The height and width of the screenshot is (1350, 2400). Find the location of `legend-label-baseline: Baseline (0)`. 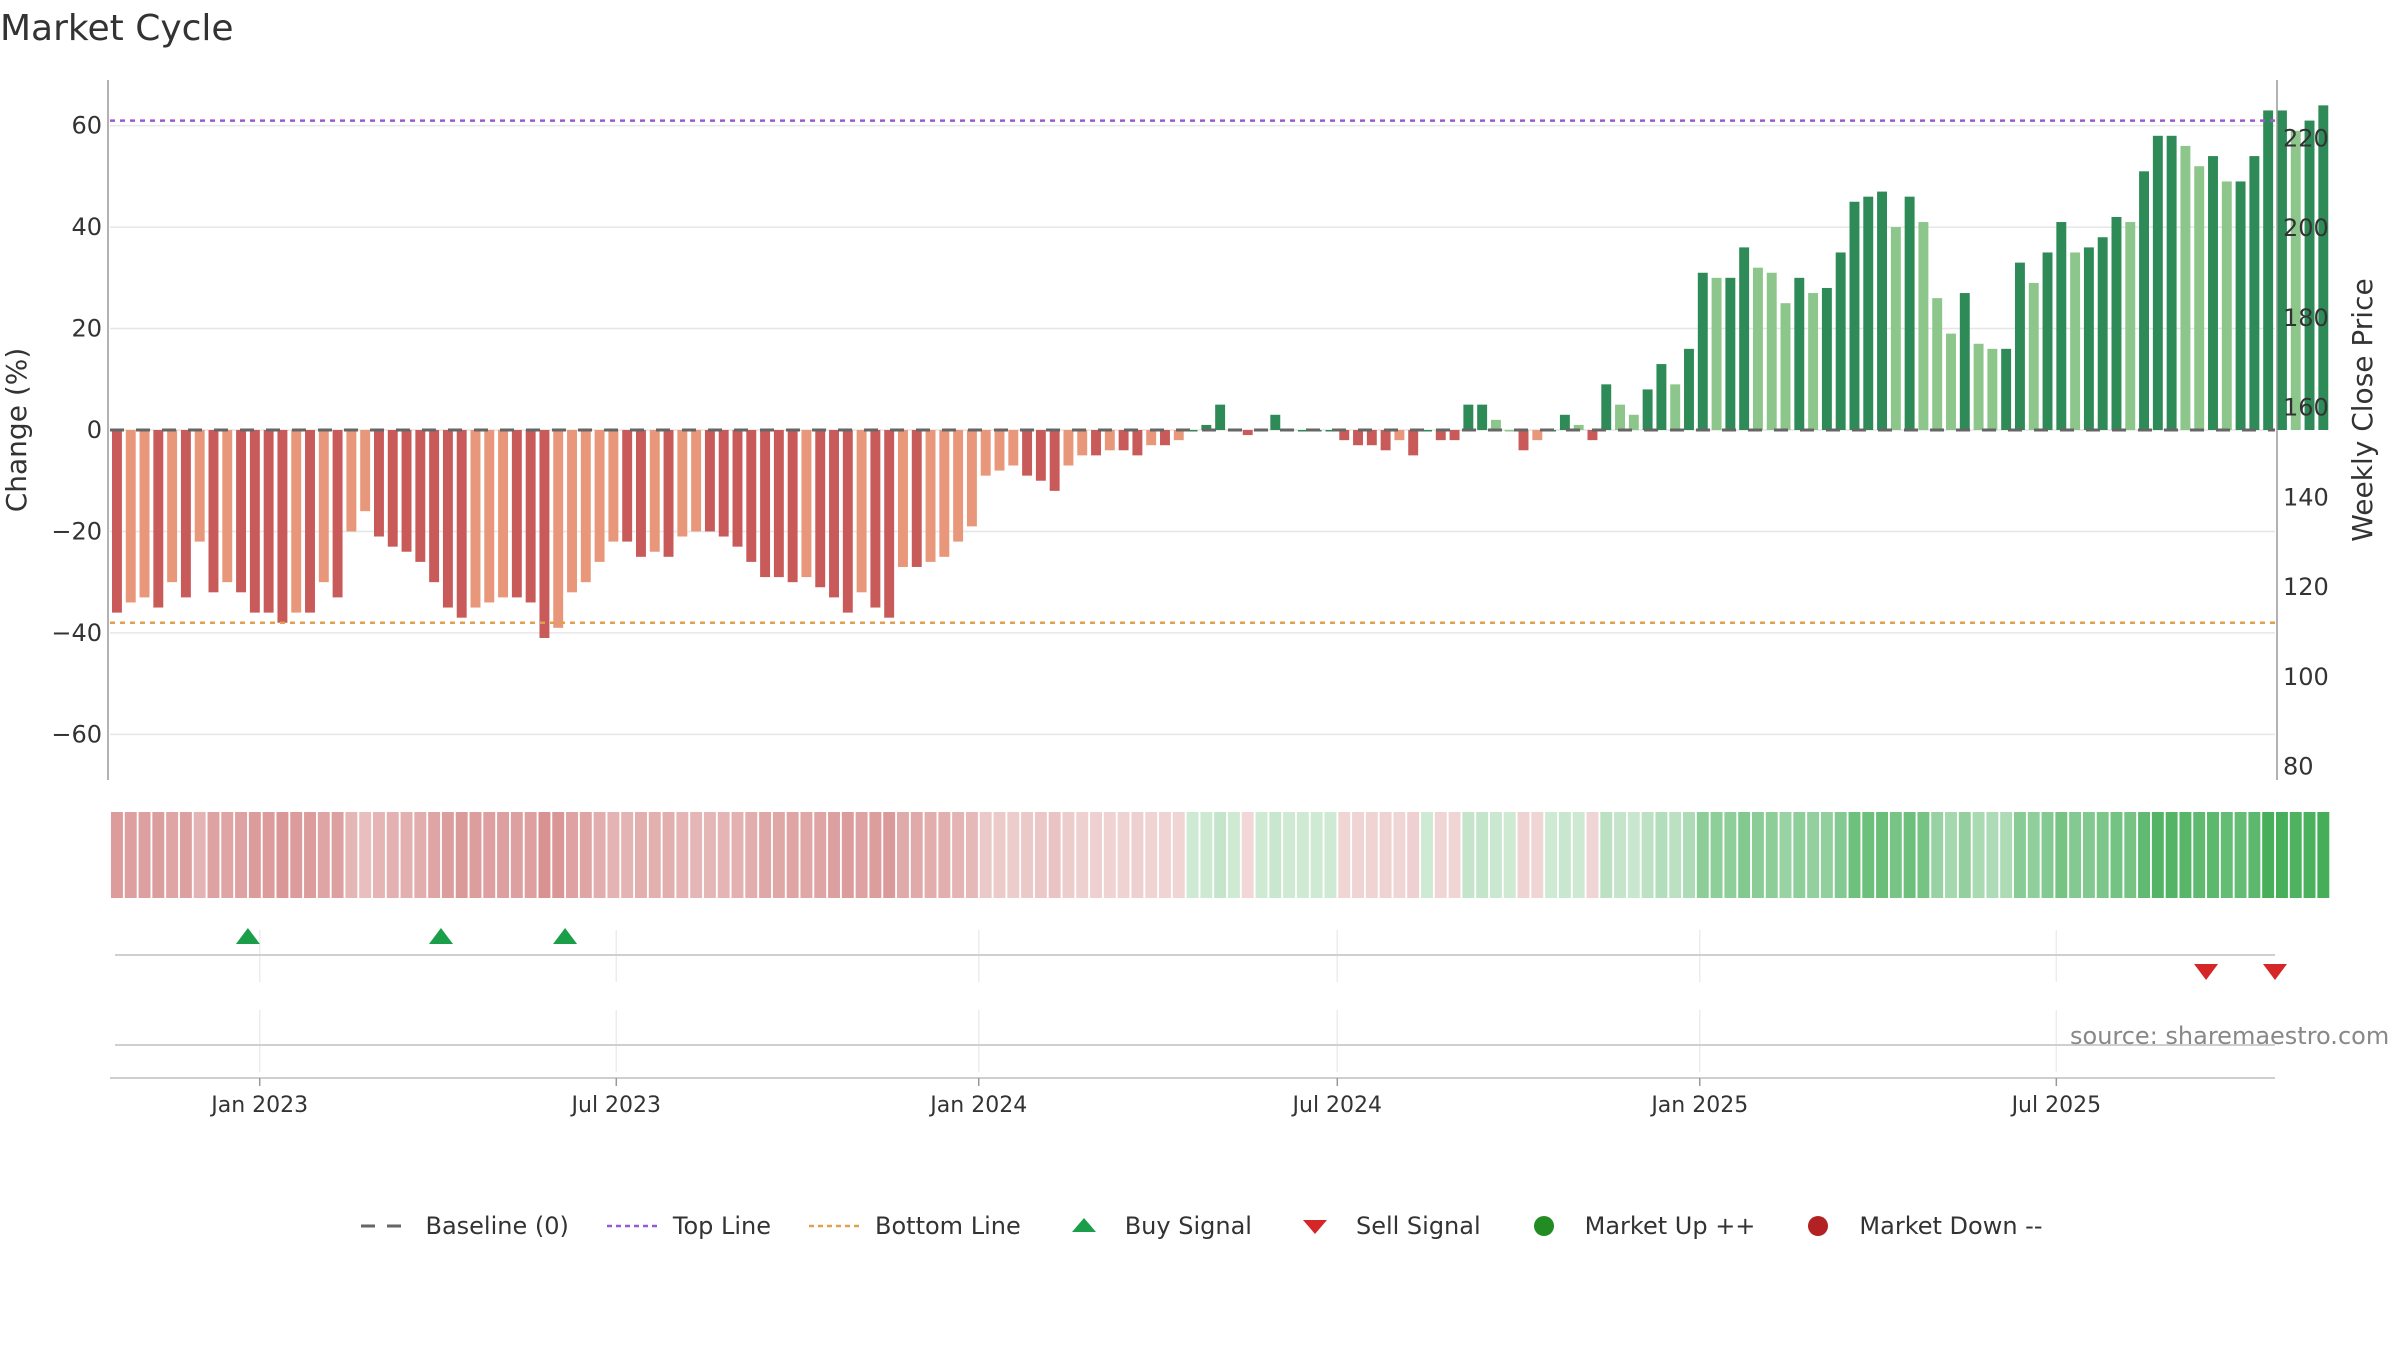

legend-label-baseline: Baseline (0) is located at coordinates (497, 1226).